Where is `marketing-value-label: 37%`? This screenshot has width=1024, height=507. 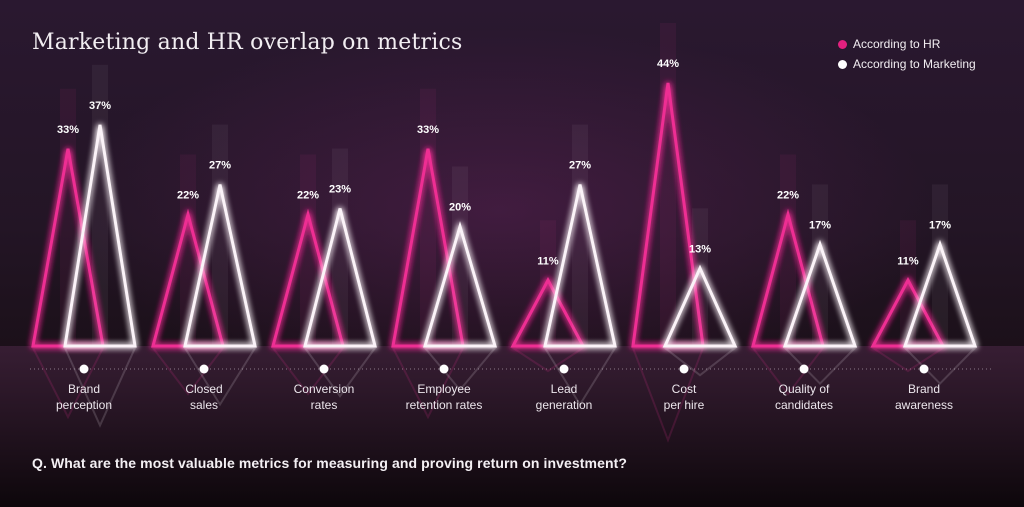
marketing-value-label: 37% is located at coordinates (100, 106).